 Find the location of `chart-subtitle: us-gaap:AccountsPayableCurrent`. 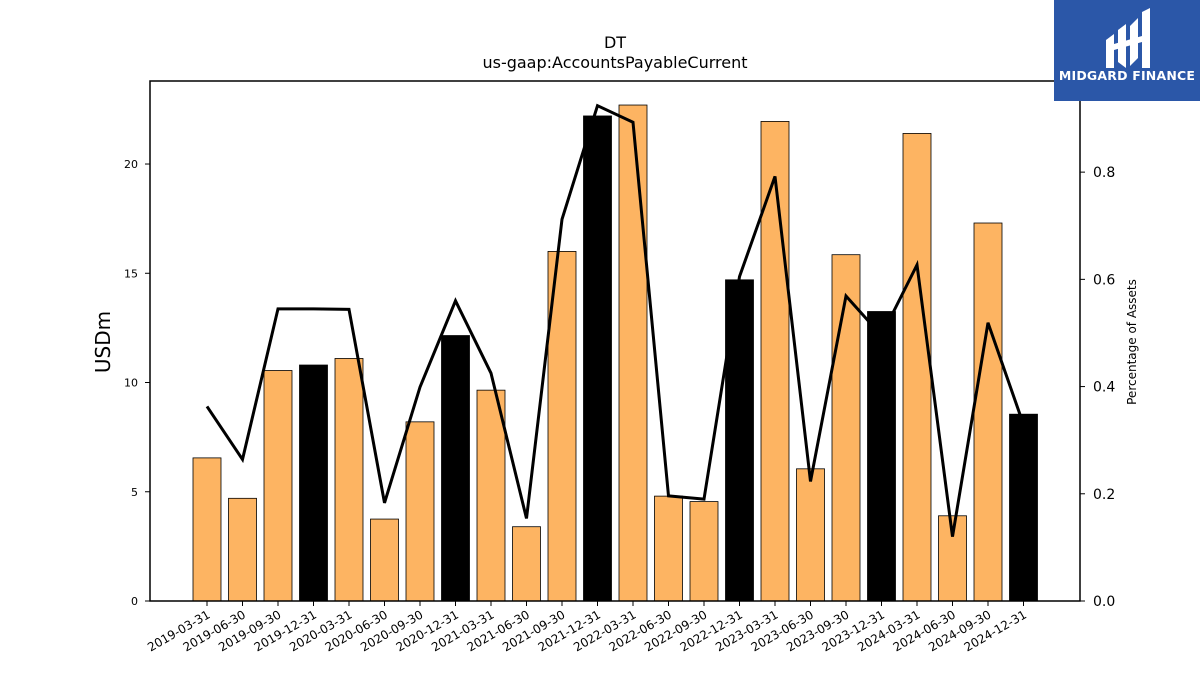

chart-subtitle: us-gaap:AccountsPayableCurrent is located at coordinates (614, 62).